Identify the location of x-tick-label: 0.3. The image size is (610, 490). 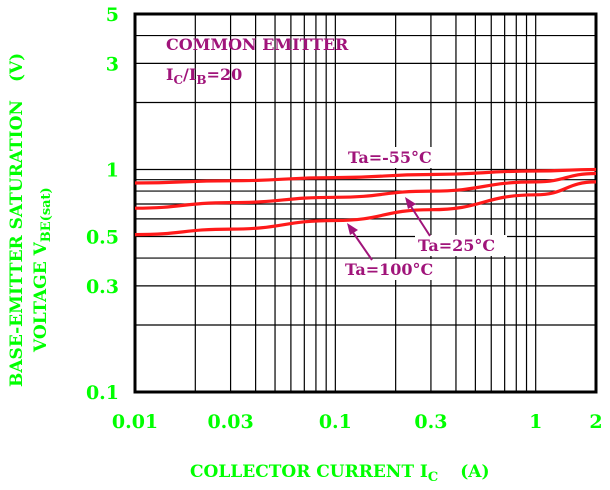
(430, 422).